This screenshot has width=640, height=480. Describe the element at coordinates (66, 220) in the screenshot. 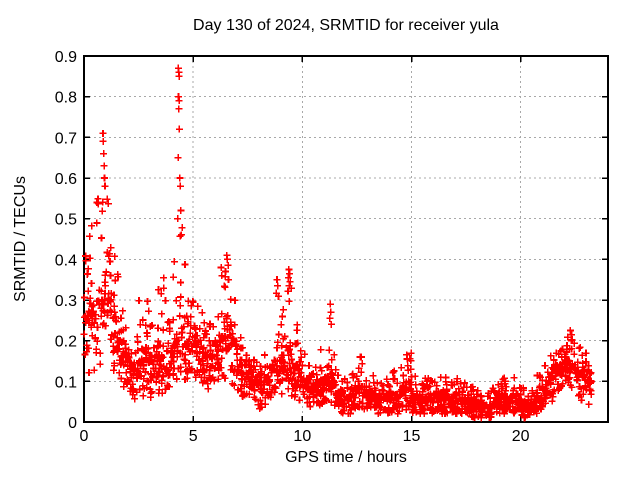

I see `svg-text: 0.5` at that location.